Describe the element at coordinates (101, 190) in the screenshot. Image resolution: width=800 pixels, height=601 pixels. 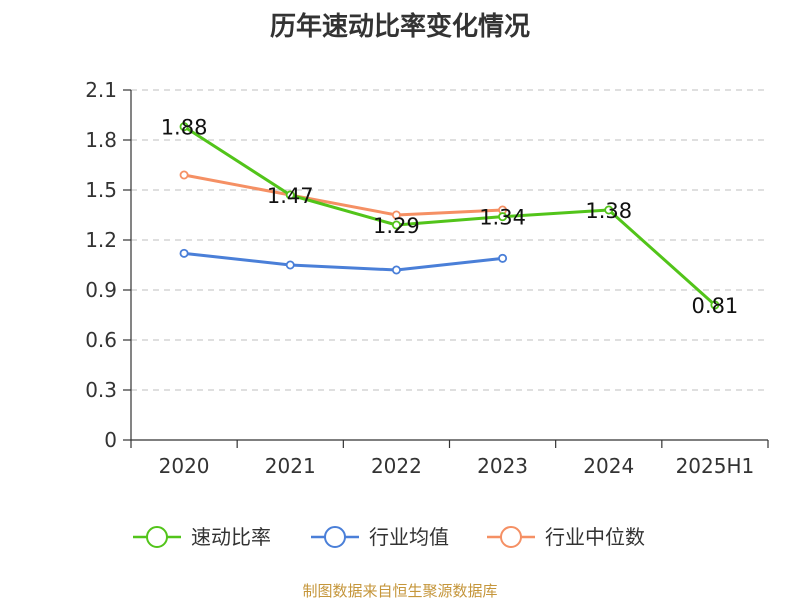
I see `y-tick-label: 1.5` at that location.